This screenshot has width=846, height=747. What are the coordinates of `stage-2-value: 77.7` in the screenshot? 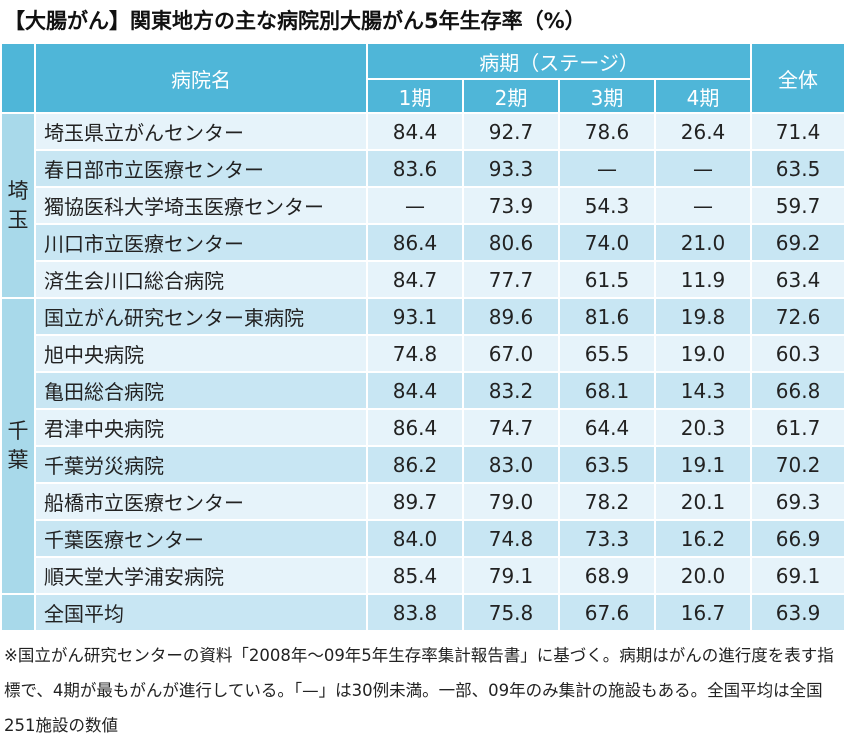 It's located at (511, 279).